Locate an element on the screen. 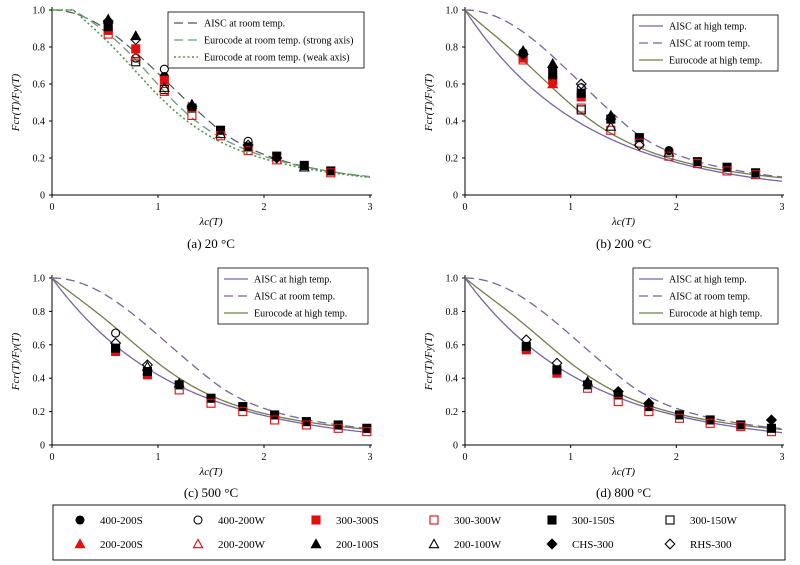  curve-ec_room_weak is located at coordinates (211, 94).